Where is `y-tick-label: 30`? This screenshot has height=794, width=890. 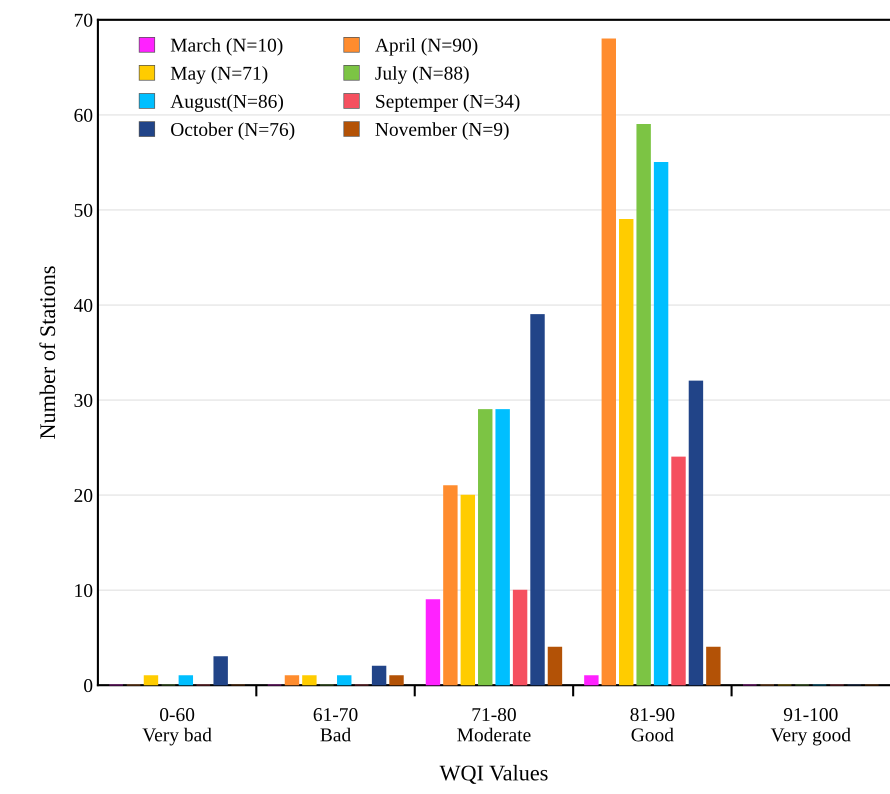
y-tick-label: 30 is located at coordinates (83, 400).